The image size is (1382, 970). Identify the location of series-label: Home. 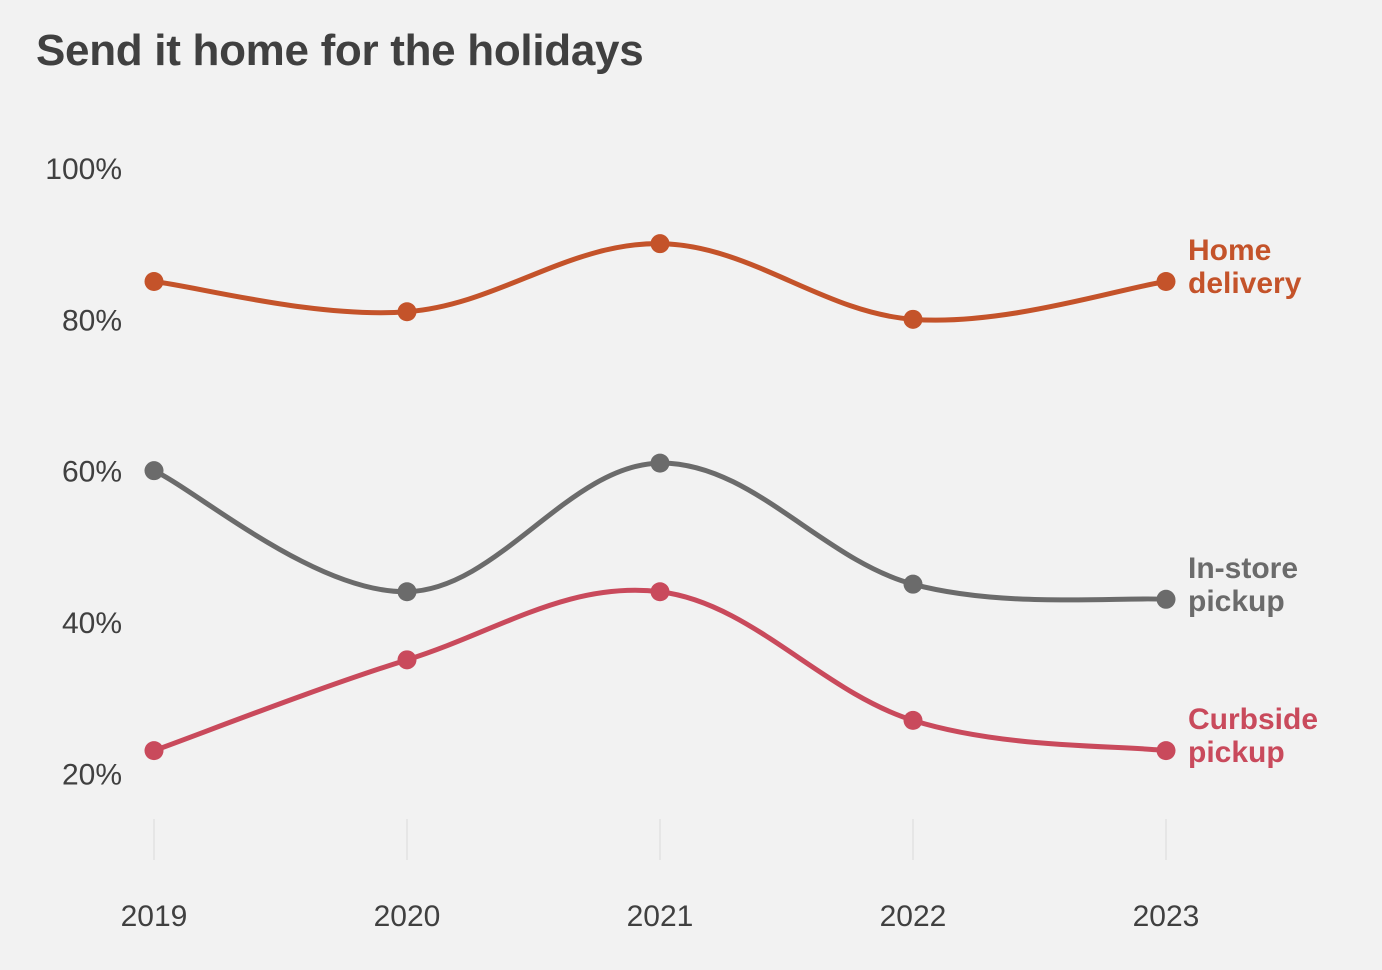
(1229, 250).